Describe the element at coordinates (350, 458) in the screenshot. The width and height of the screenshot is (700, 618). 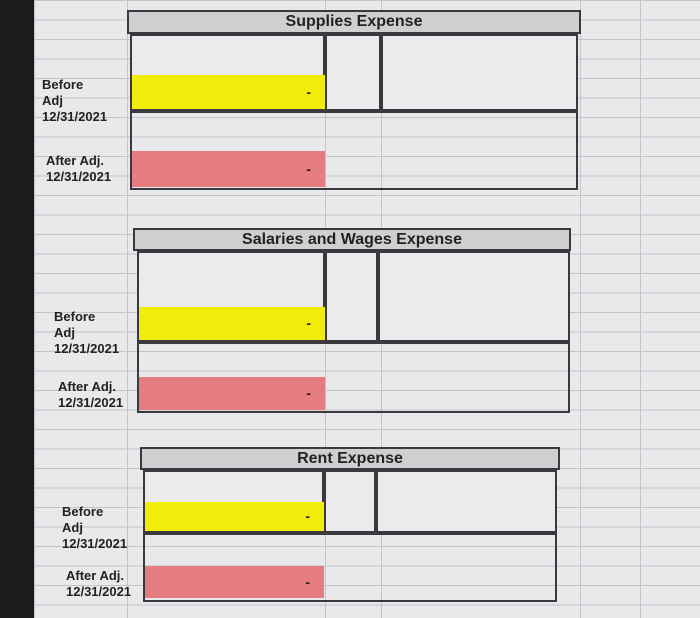
I see `section-title: Rent Expense` at that location.